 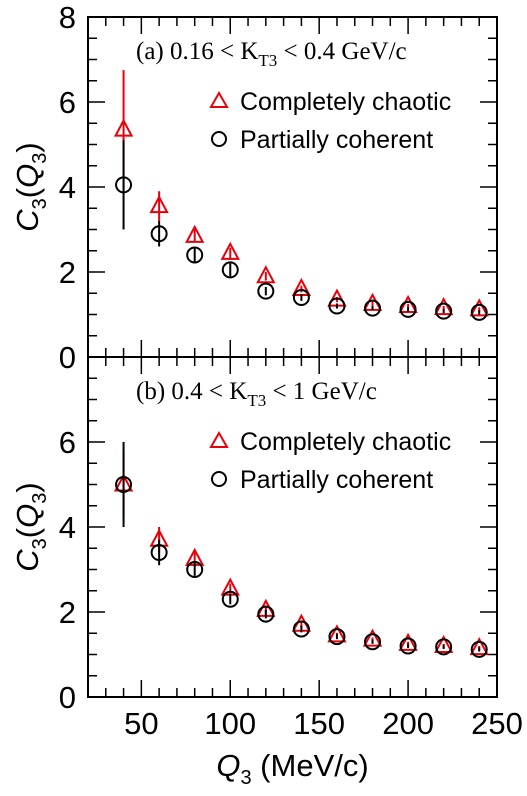 I want to click on legend-label-a: Partially coherent, so click(x=336, y=140).